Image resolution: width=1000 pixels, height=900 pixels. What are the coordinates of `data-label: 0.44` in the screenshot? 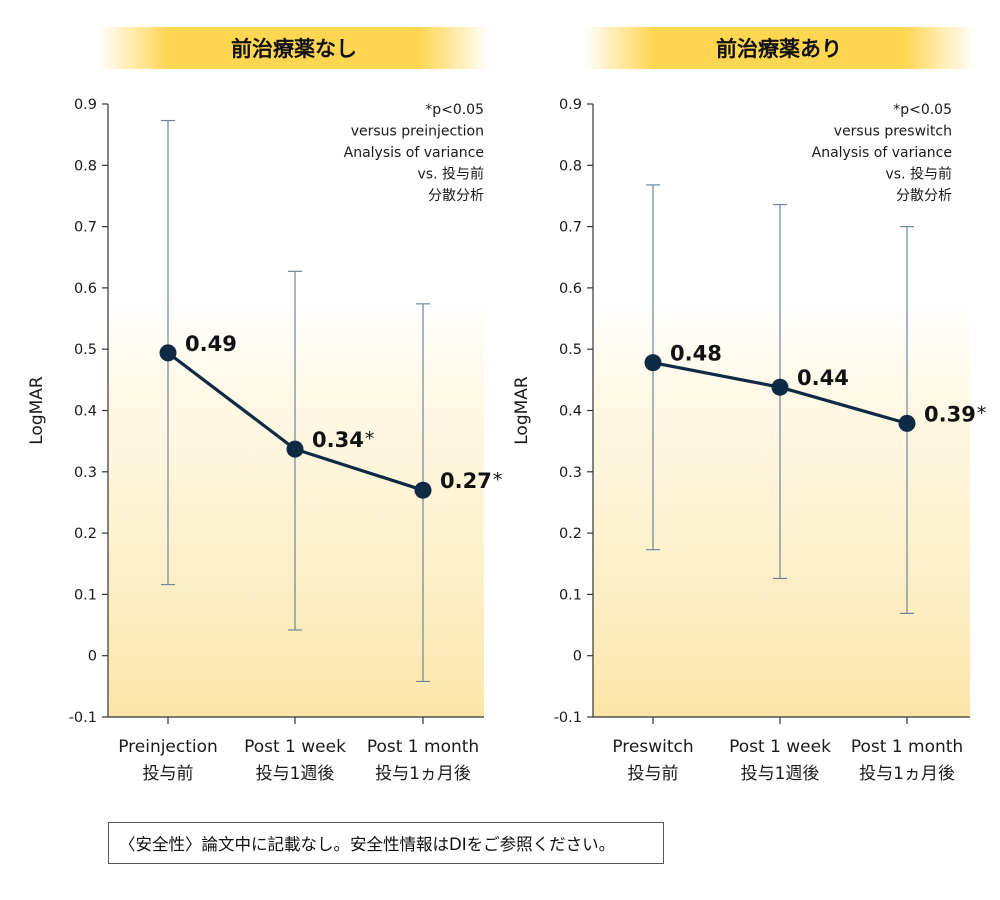 It's located at (823, 378).